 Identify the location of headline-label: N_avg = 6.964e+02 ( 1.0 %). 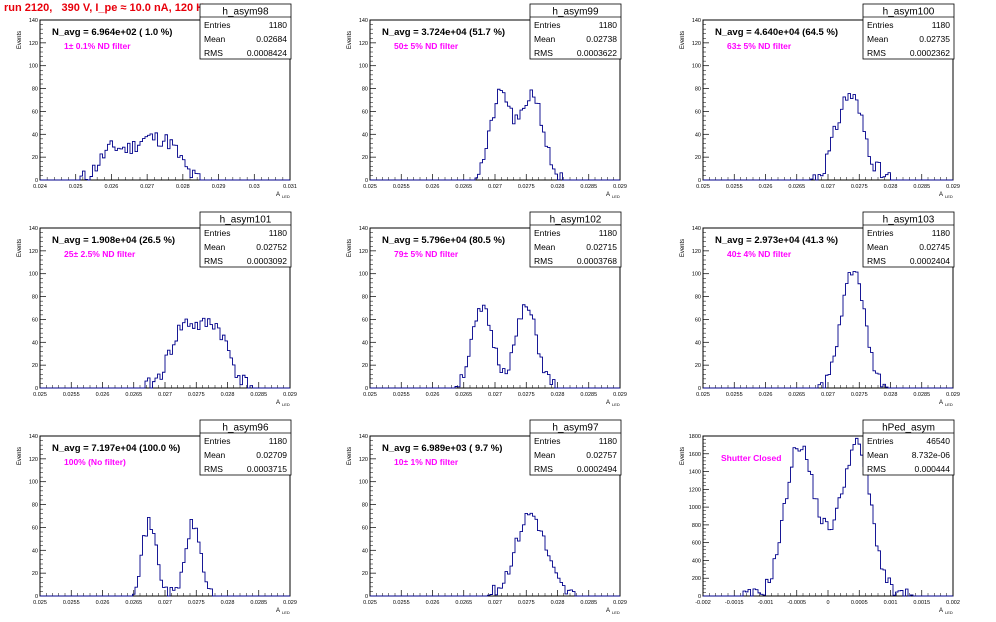
(112, 32).